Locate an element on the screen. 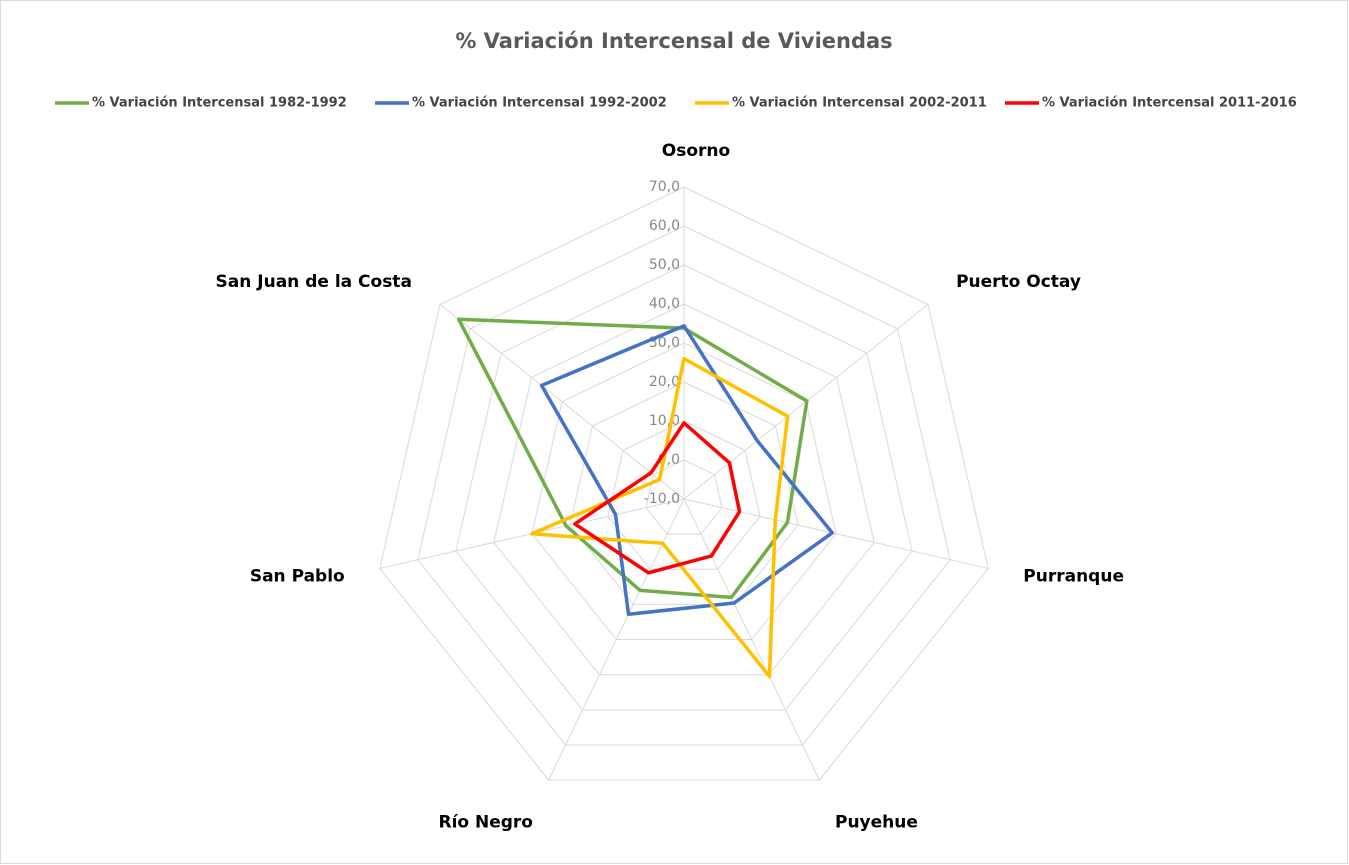 This screenshot has height=865, width=1349. tick-label: 40,0 is located at coordinates (664, 304).